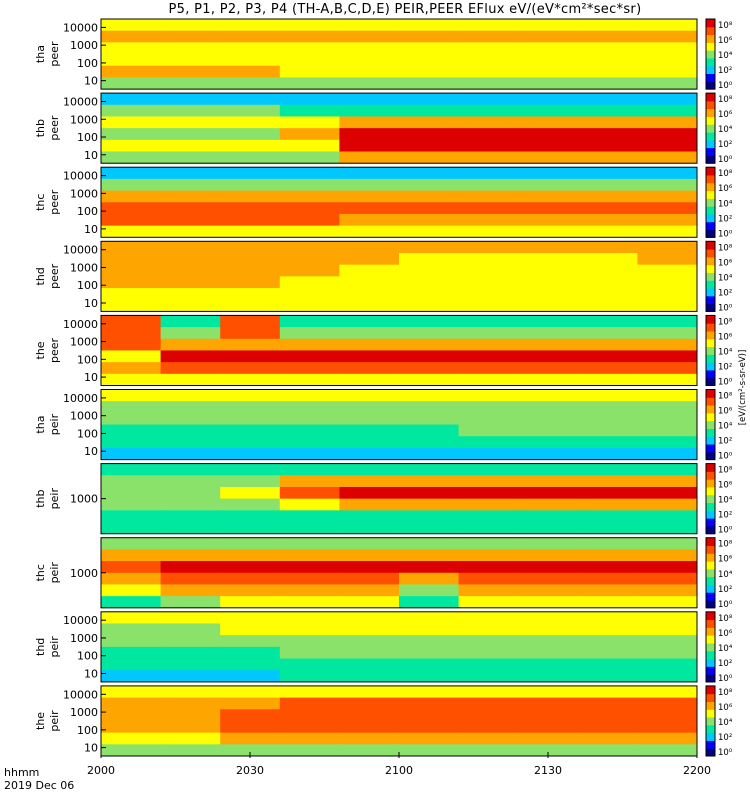 Image resolution: width=750 pixels, height=800 pixels. Describe the element at coordinates (725, 26) in the screenshot. I see `colorbar-tick-label: 10⁸` at that location.